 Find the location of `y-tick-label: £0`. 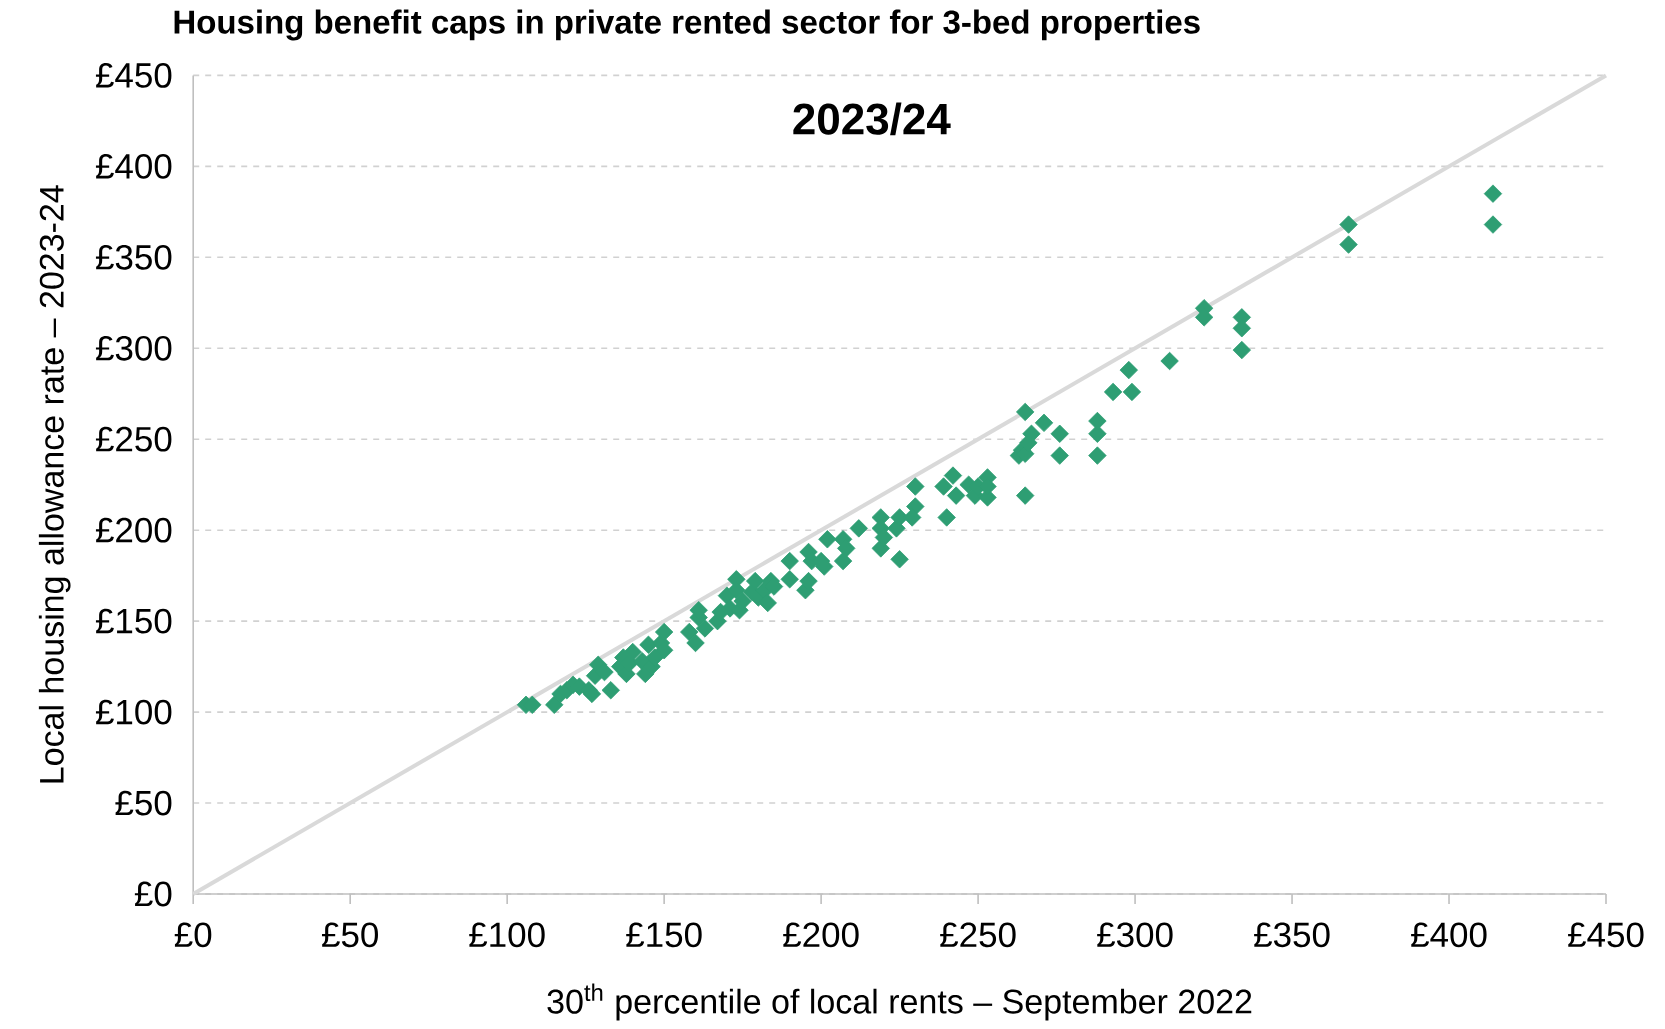

y-tick-label: £0 is located at coordinates (153, 894).